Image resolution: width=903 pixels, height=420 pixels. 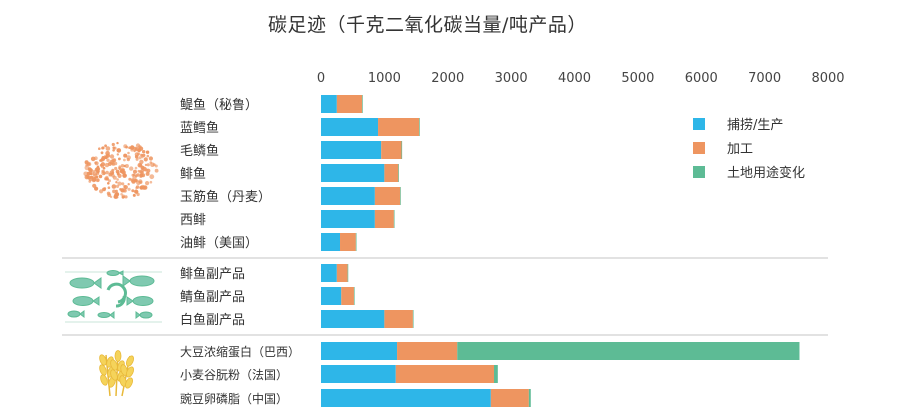 What do you see at coordinates (701, 78) in the screenshot?
I see `x-tick-label: 6000` at bounding box center [701, 78].